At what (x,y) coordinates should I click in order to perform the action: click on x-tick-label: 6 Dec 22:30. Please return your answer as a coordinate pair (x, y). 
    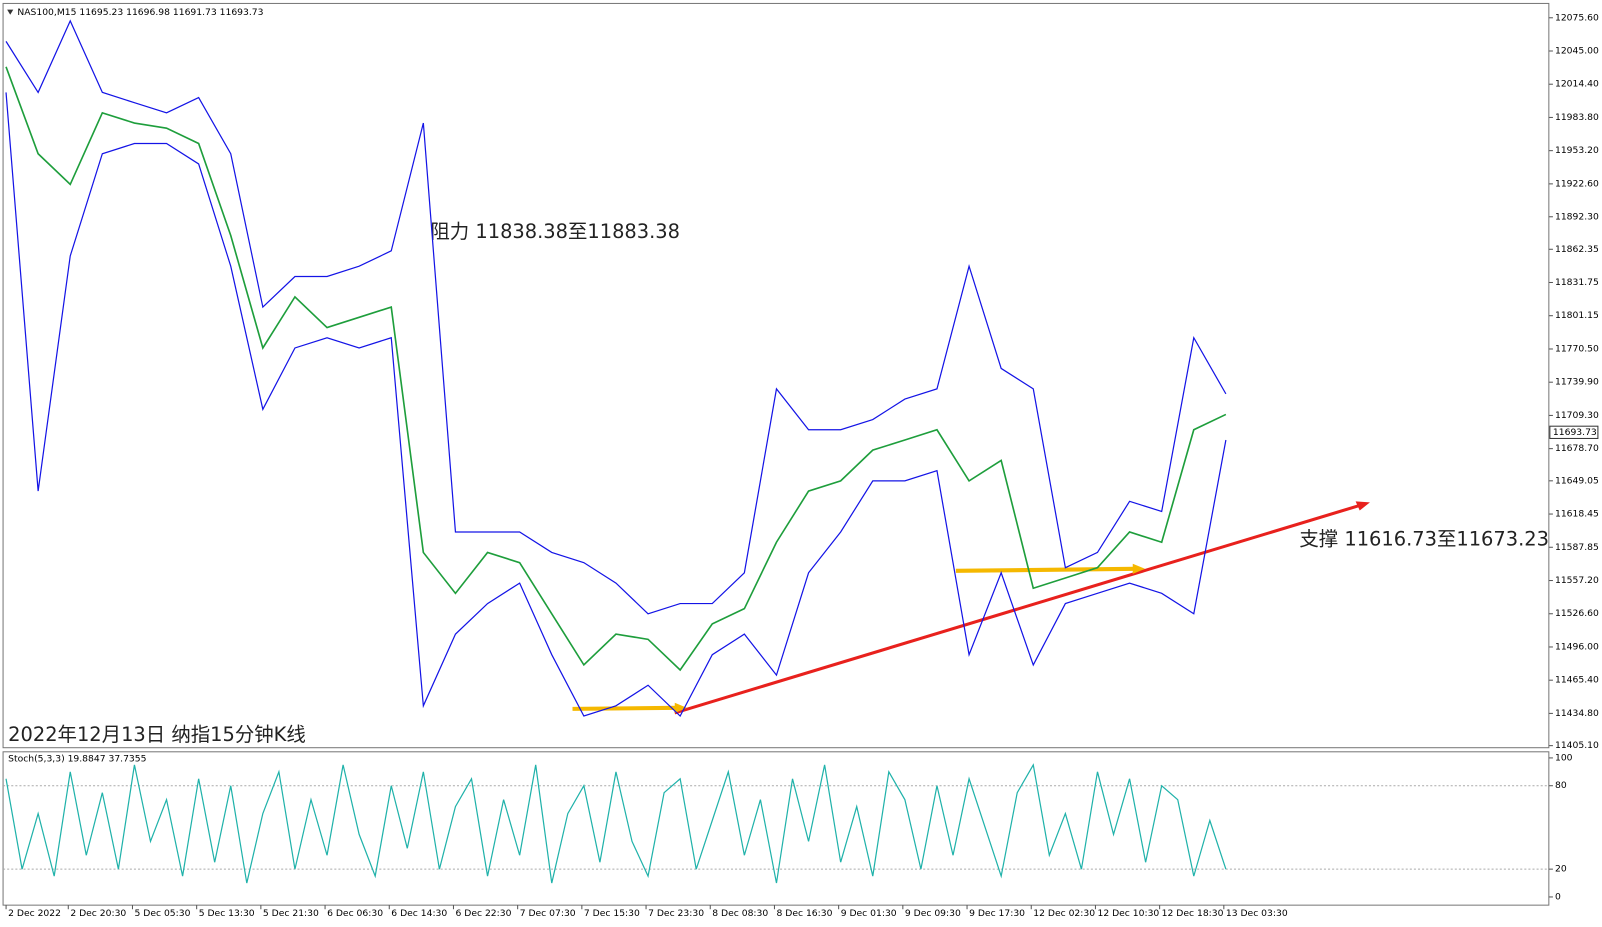
    Looking at the image, I should click on (484, 913).